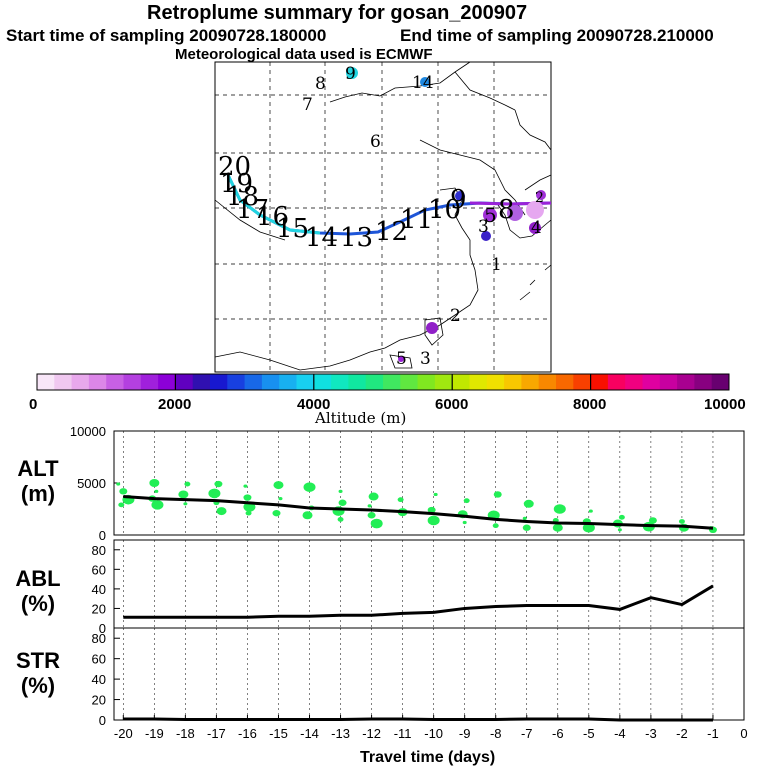 The width and height of the screenshot is (768, 768). I want to click on altitude-colorbar, so click(383, 382).